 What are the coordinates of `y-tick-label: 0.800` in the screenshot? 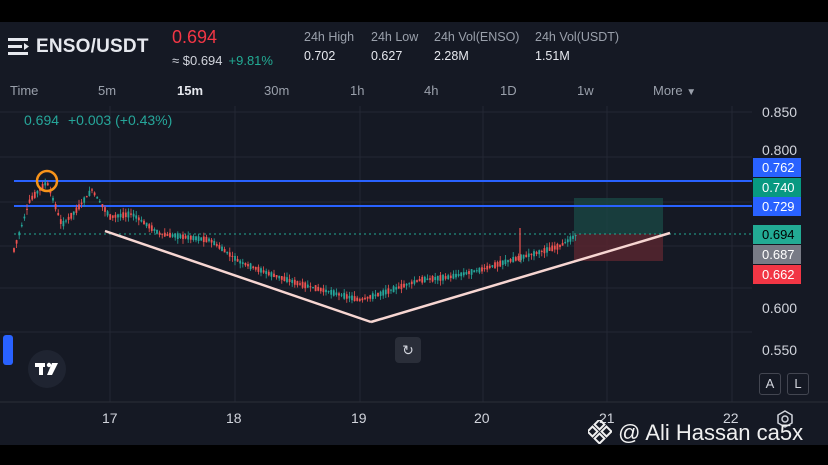 It's located at (779, 150).